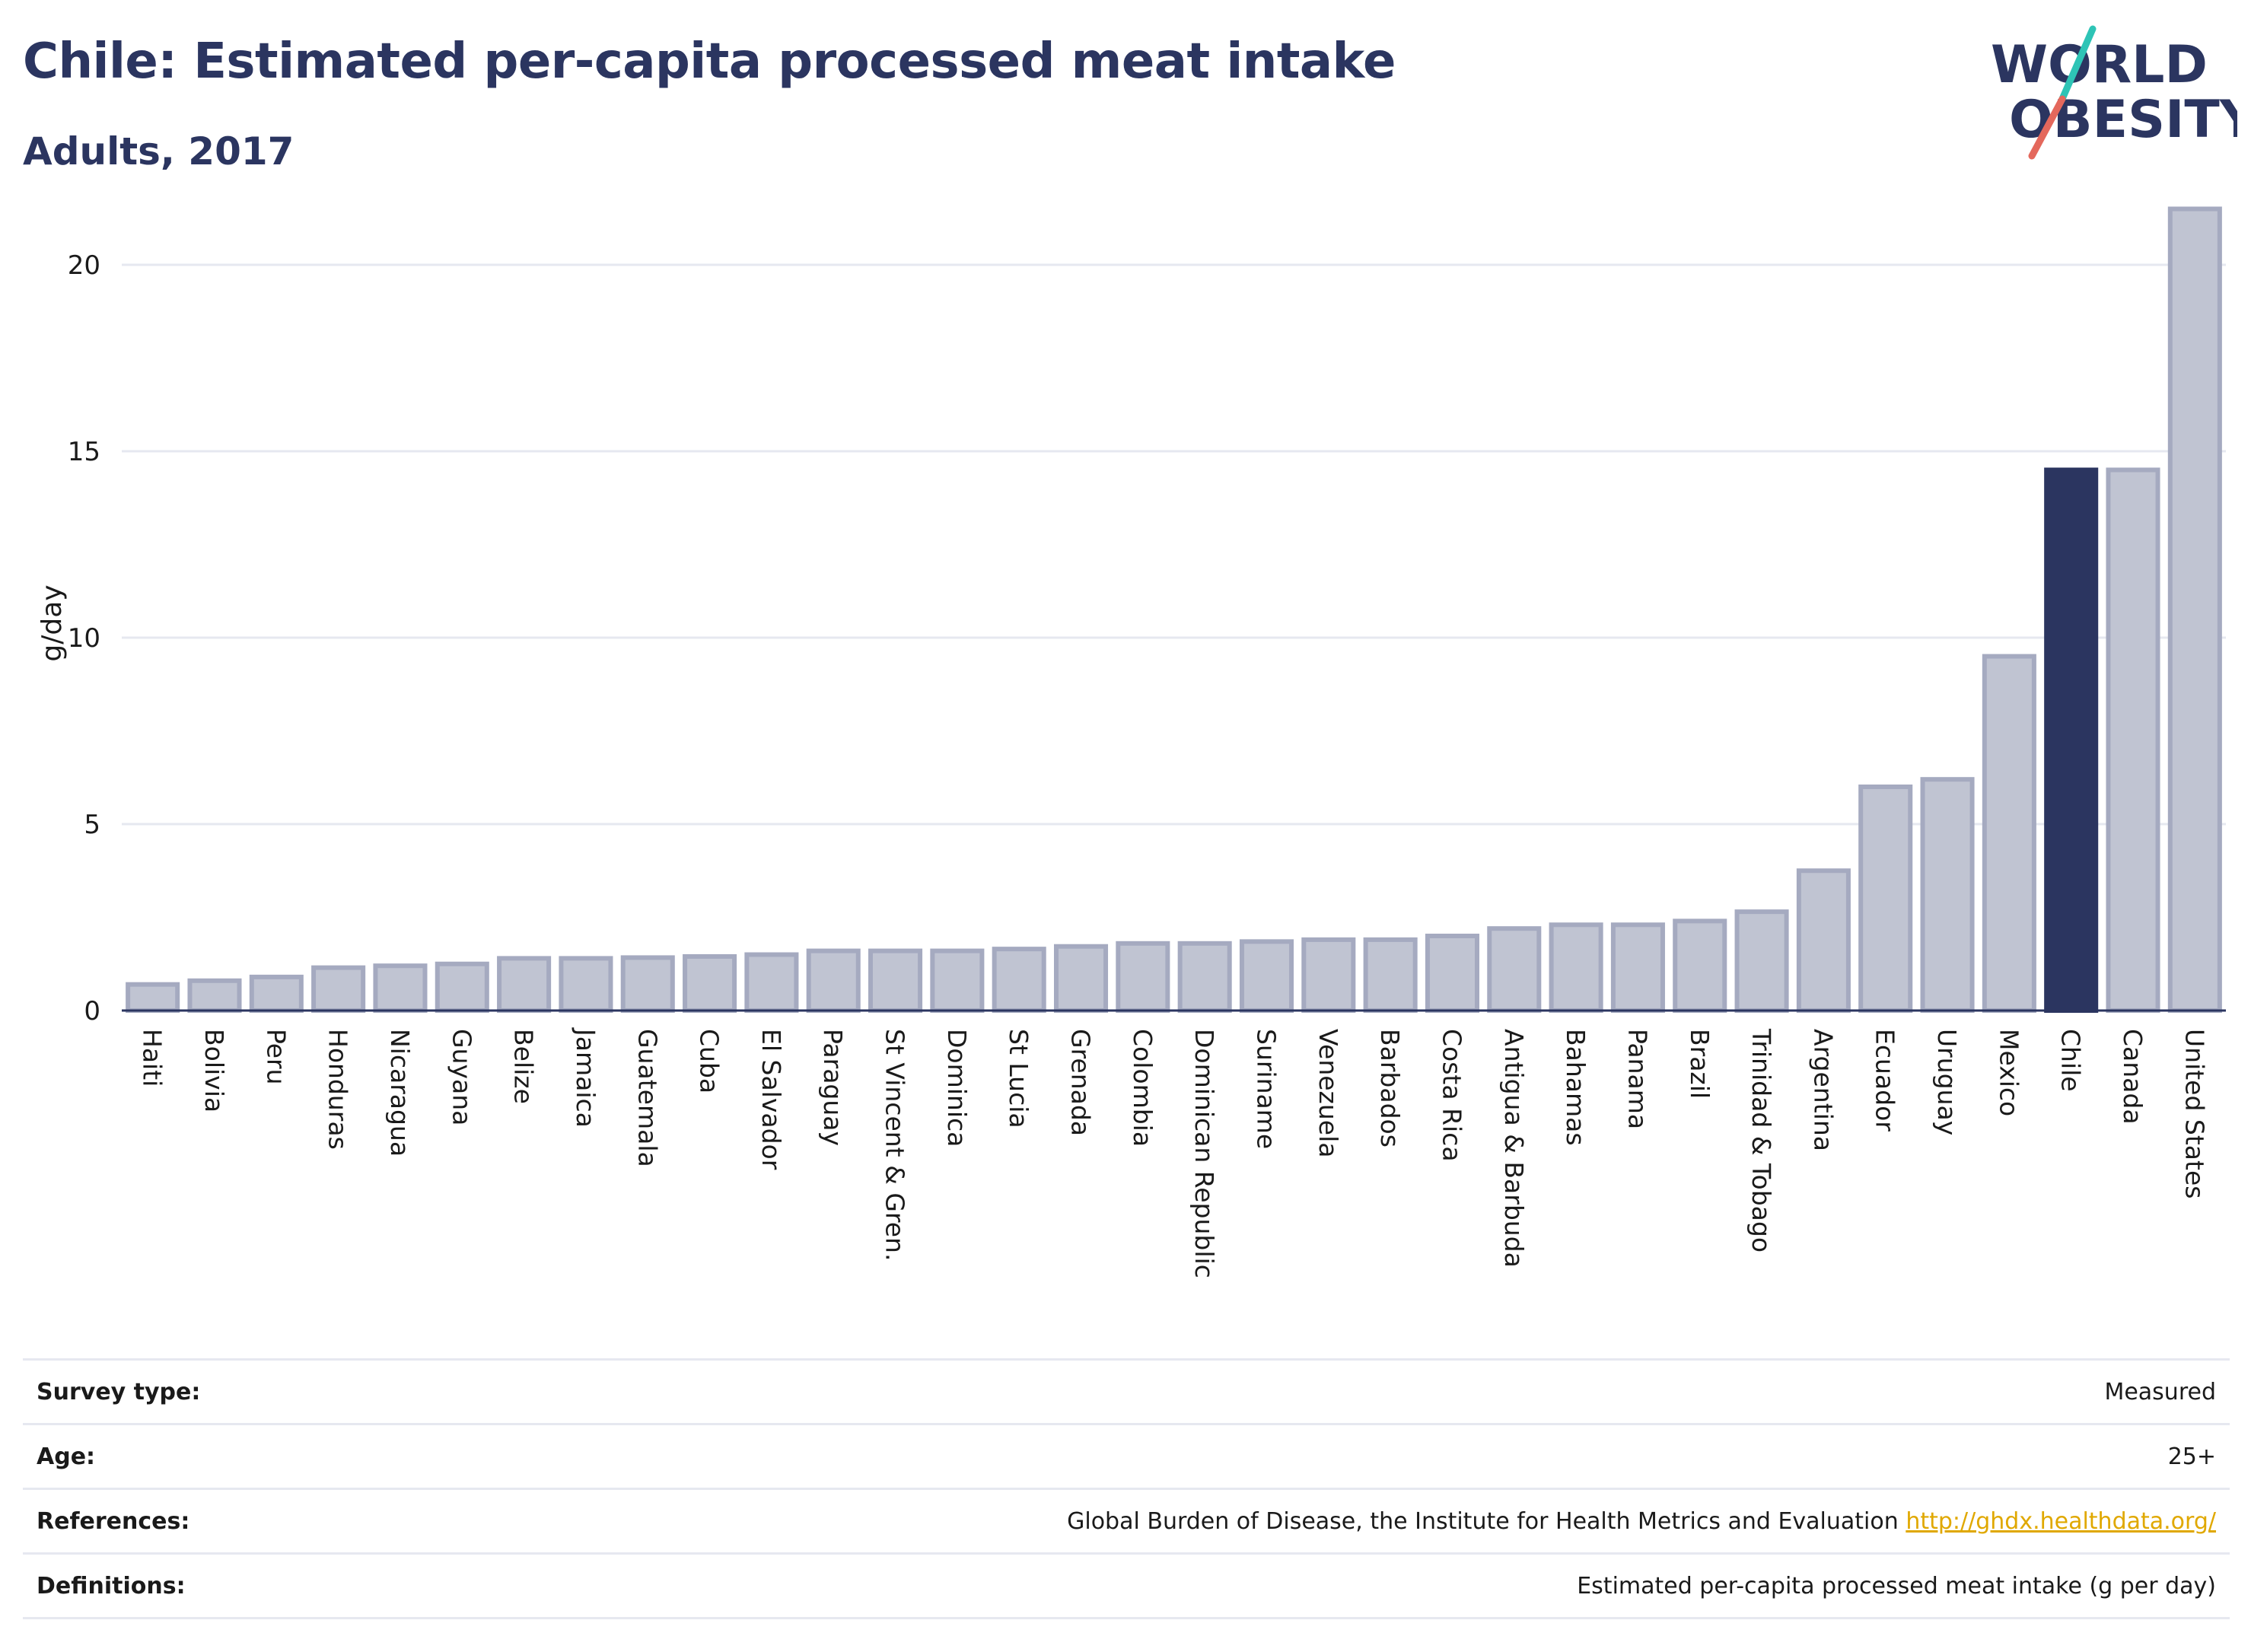 The height and width of the screenshot is (1652, 2251). Describe the element at coordinates (1280, 1456) in the screenshot. I see `info-value: 25+` at that location.